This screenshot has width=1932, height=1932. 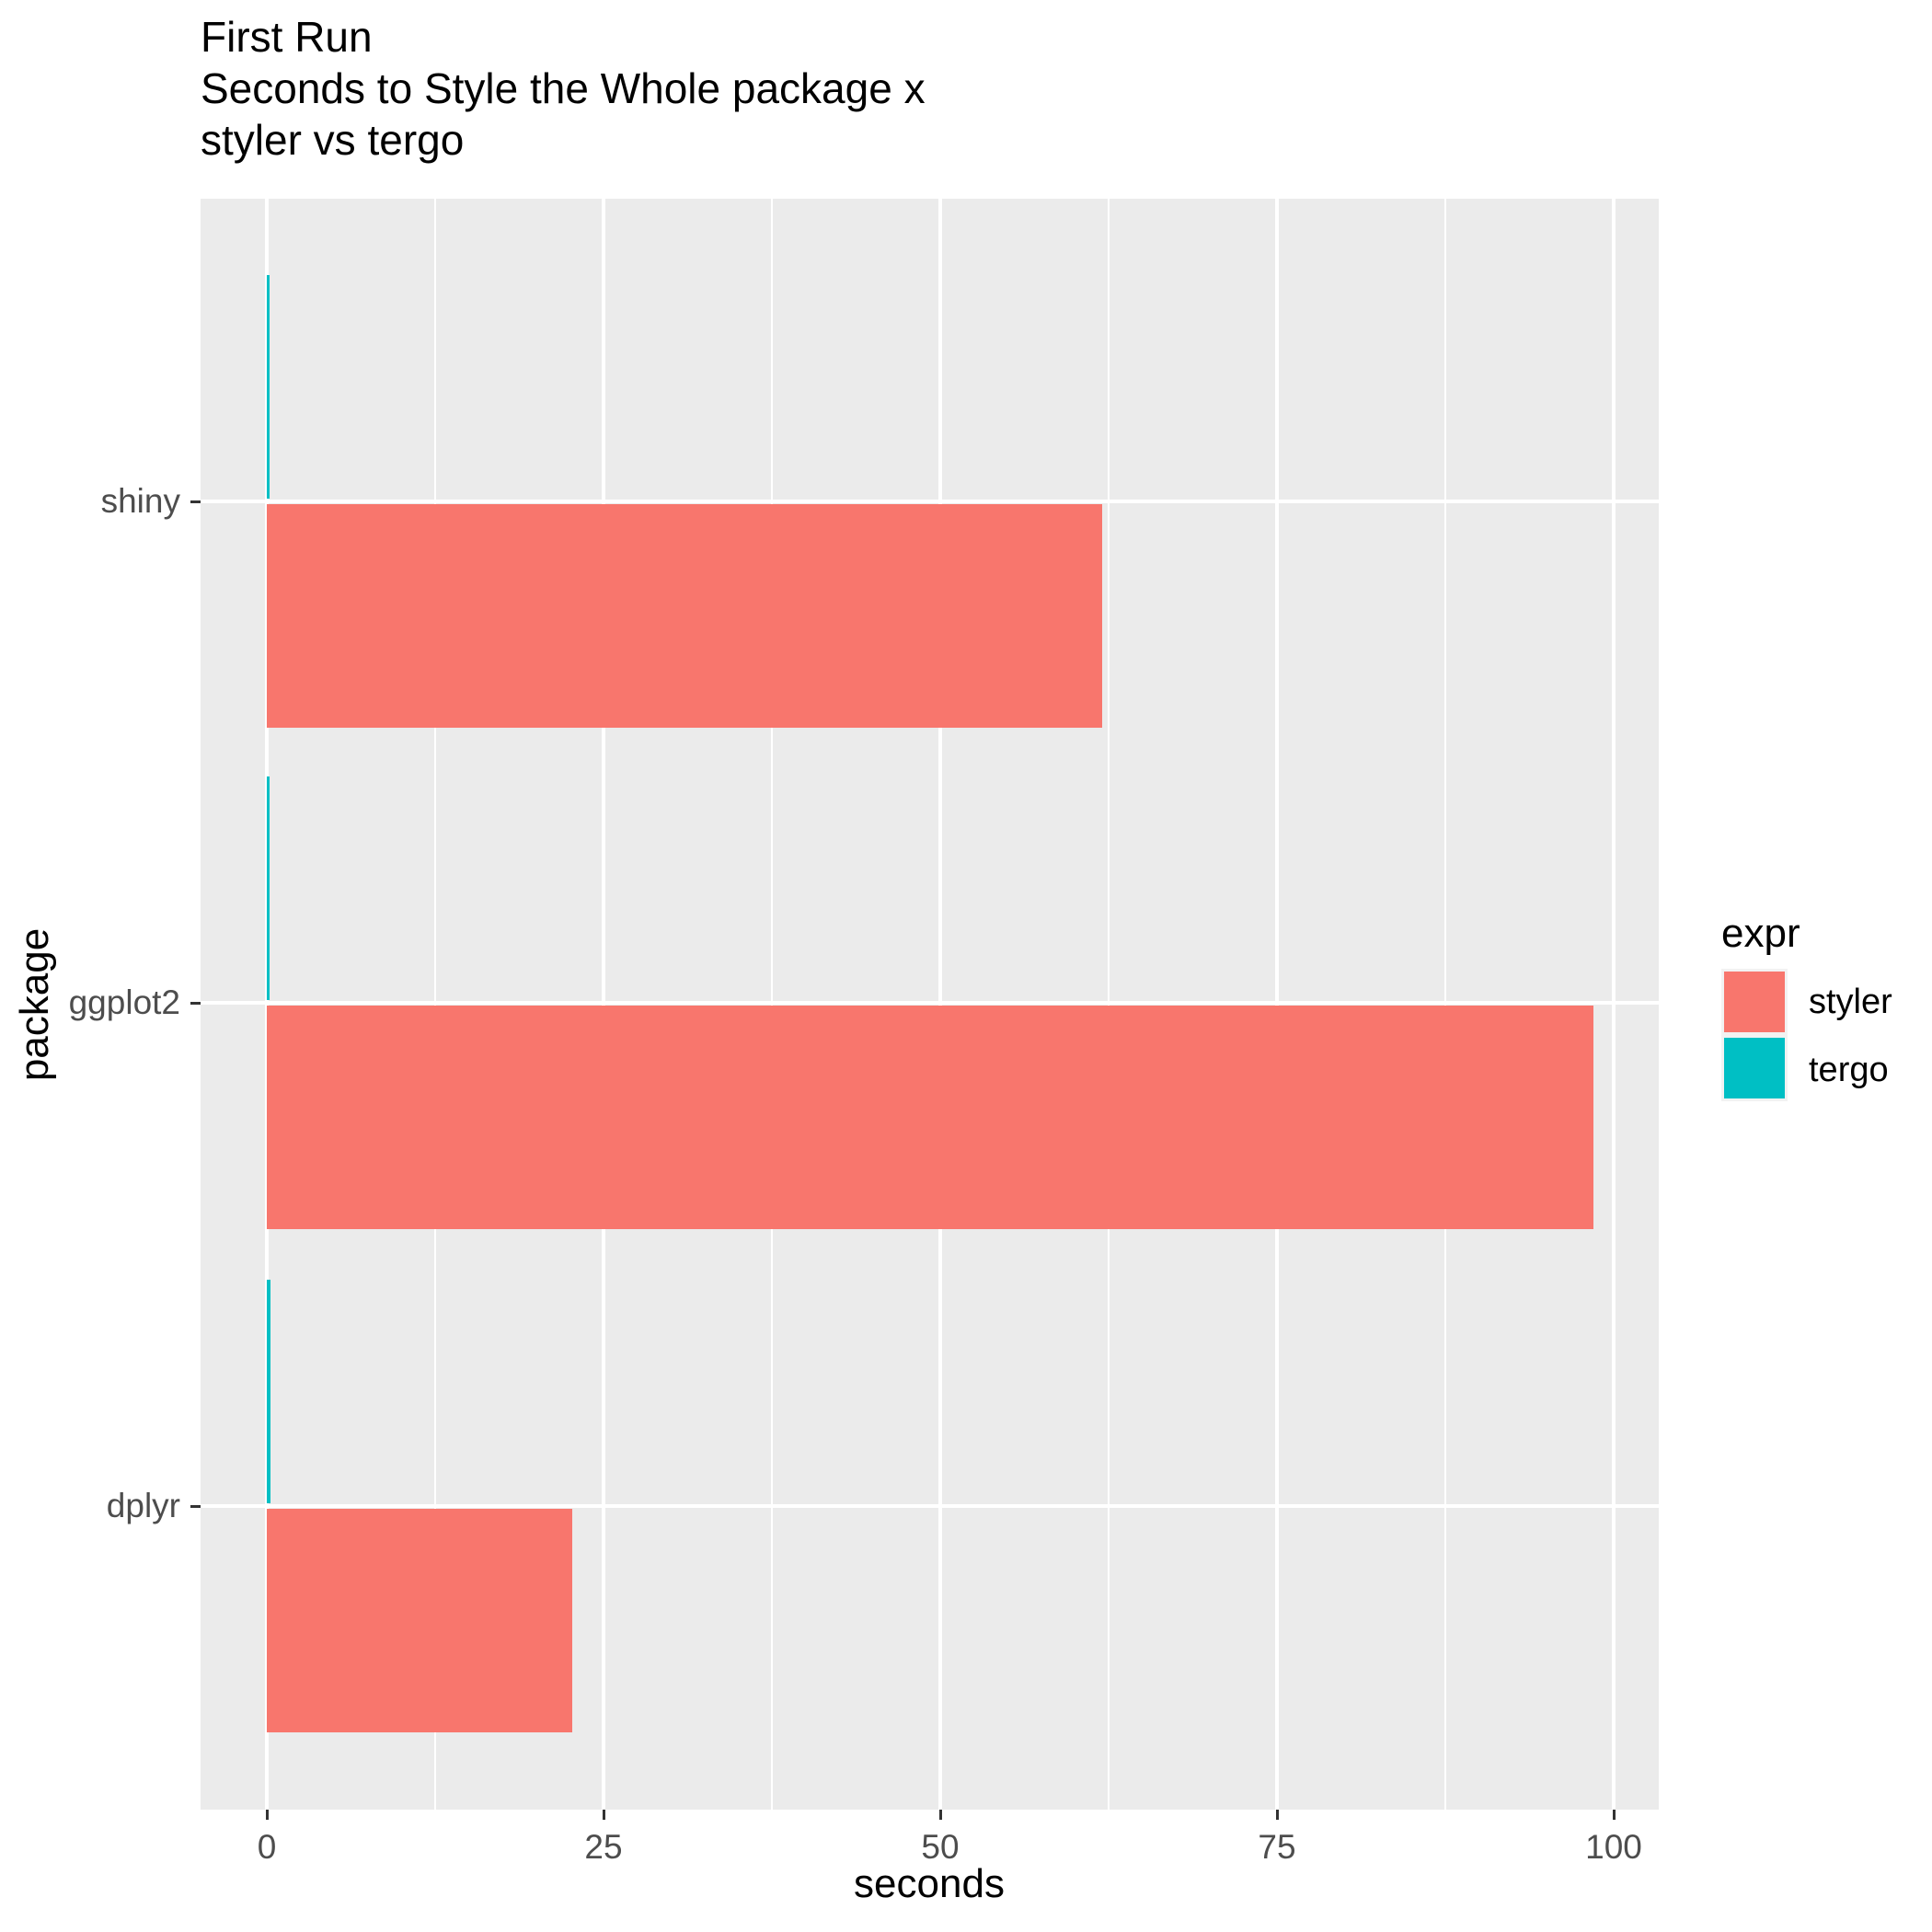 I want to click on bar-tergo-ggplot2, so click(x=268, y=888).